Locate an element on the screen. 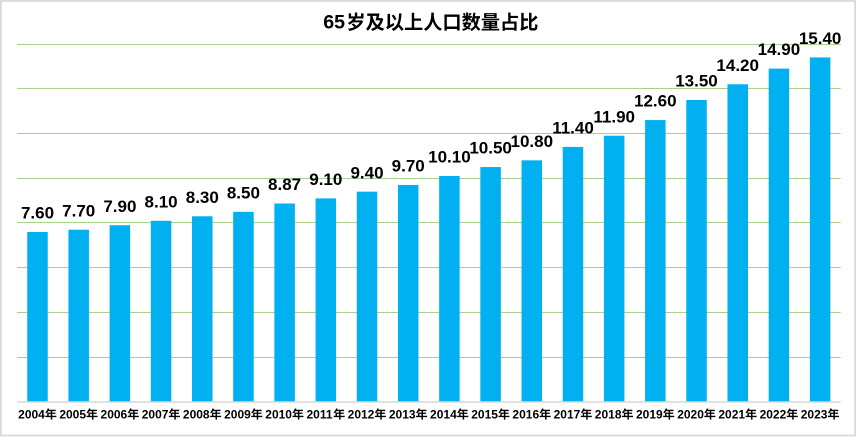 The height and width of the screenshot is (443, 856). svg-text: 10.80 is located at coordinates (532, 141).